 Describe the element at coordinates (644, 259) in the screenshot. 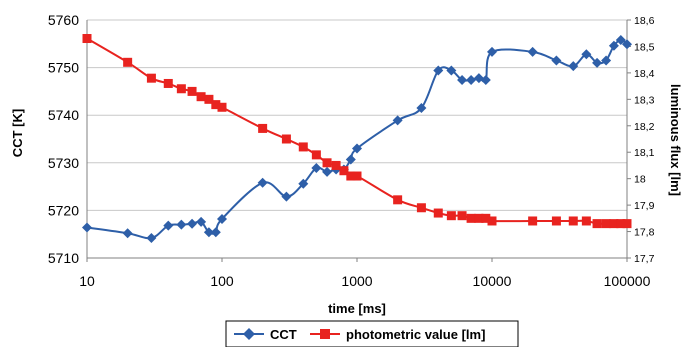

I see `y-right-tick-label: 17,7` at that location.